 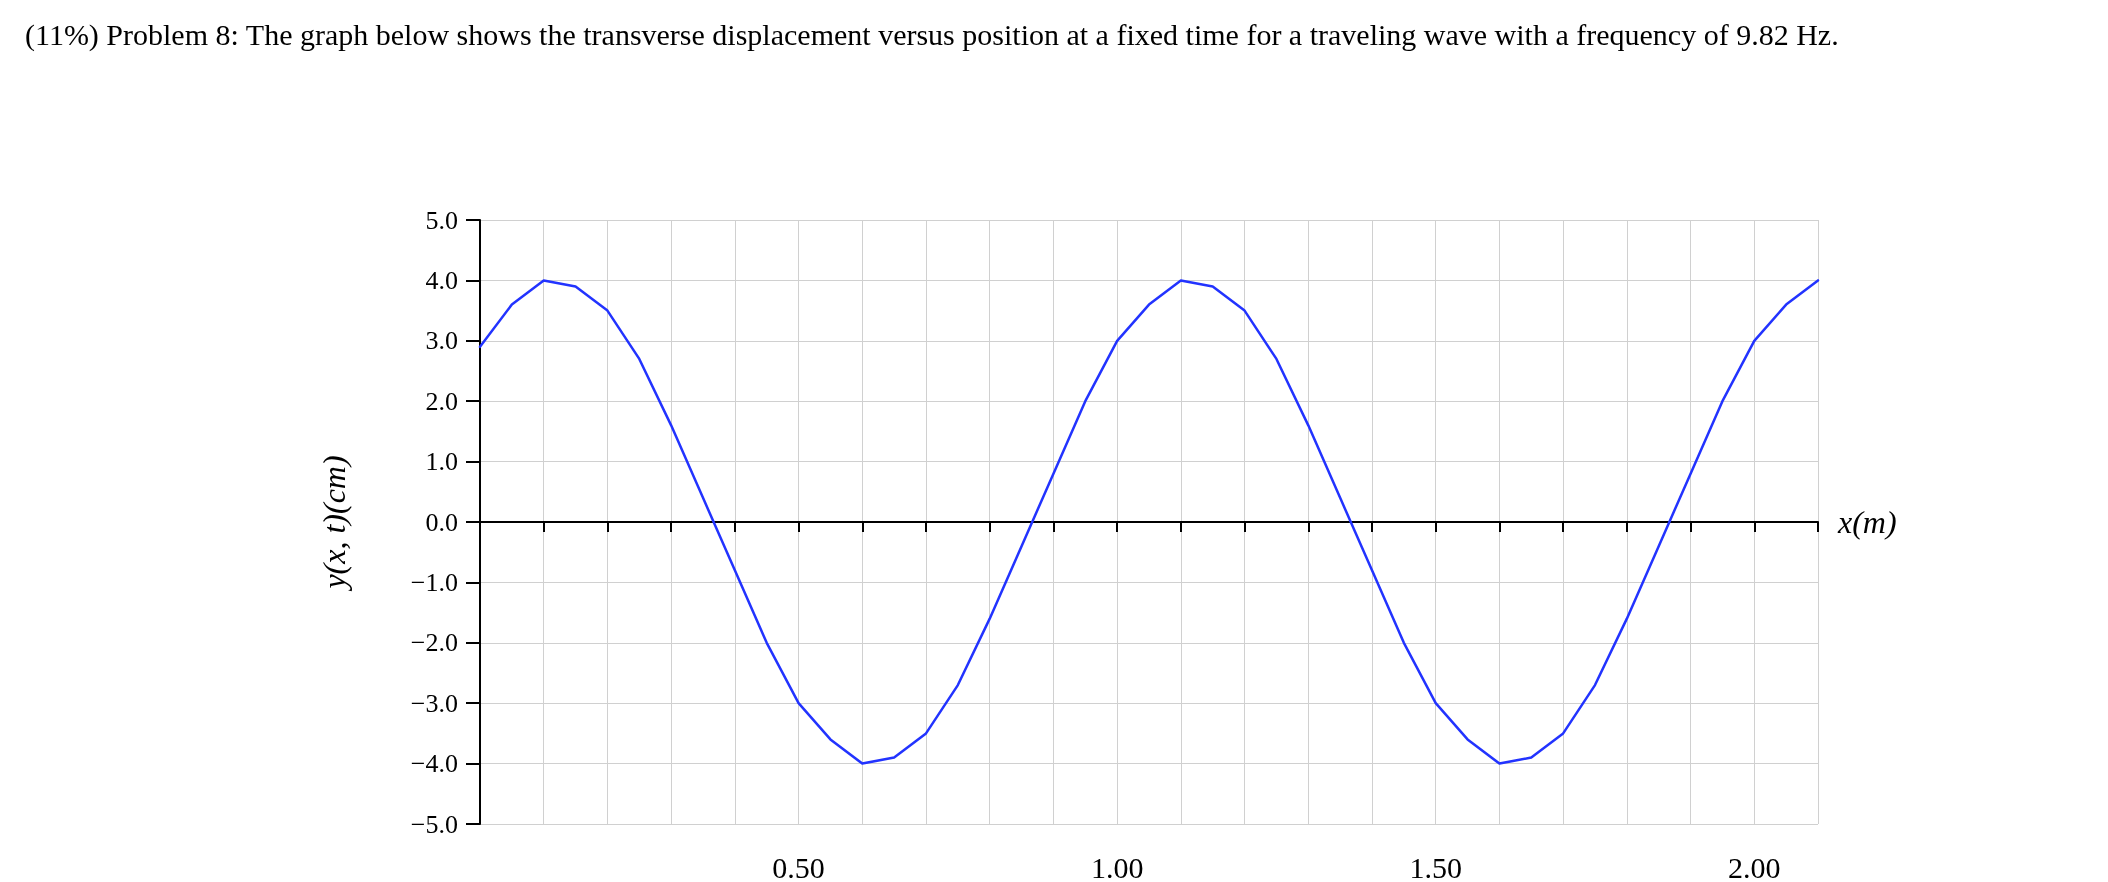 I want to click on y-tick-label: −4.0, so click(x=434, y=764).